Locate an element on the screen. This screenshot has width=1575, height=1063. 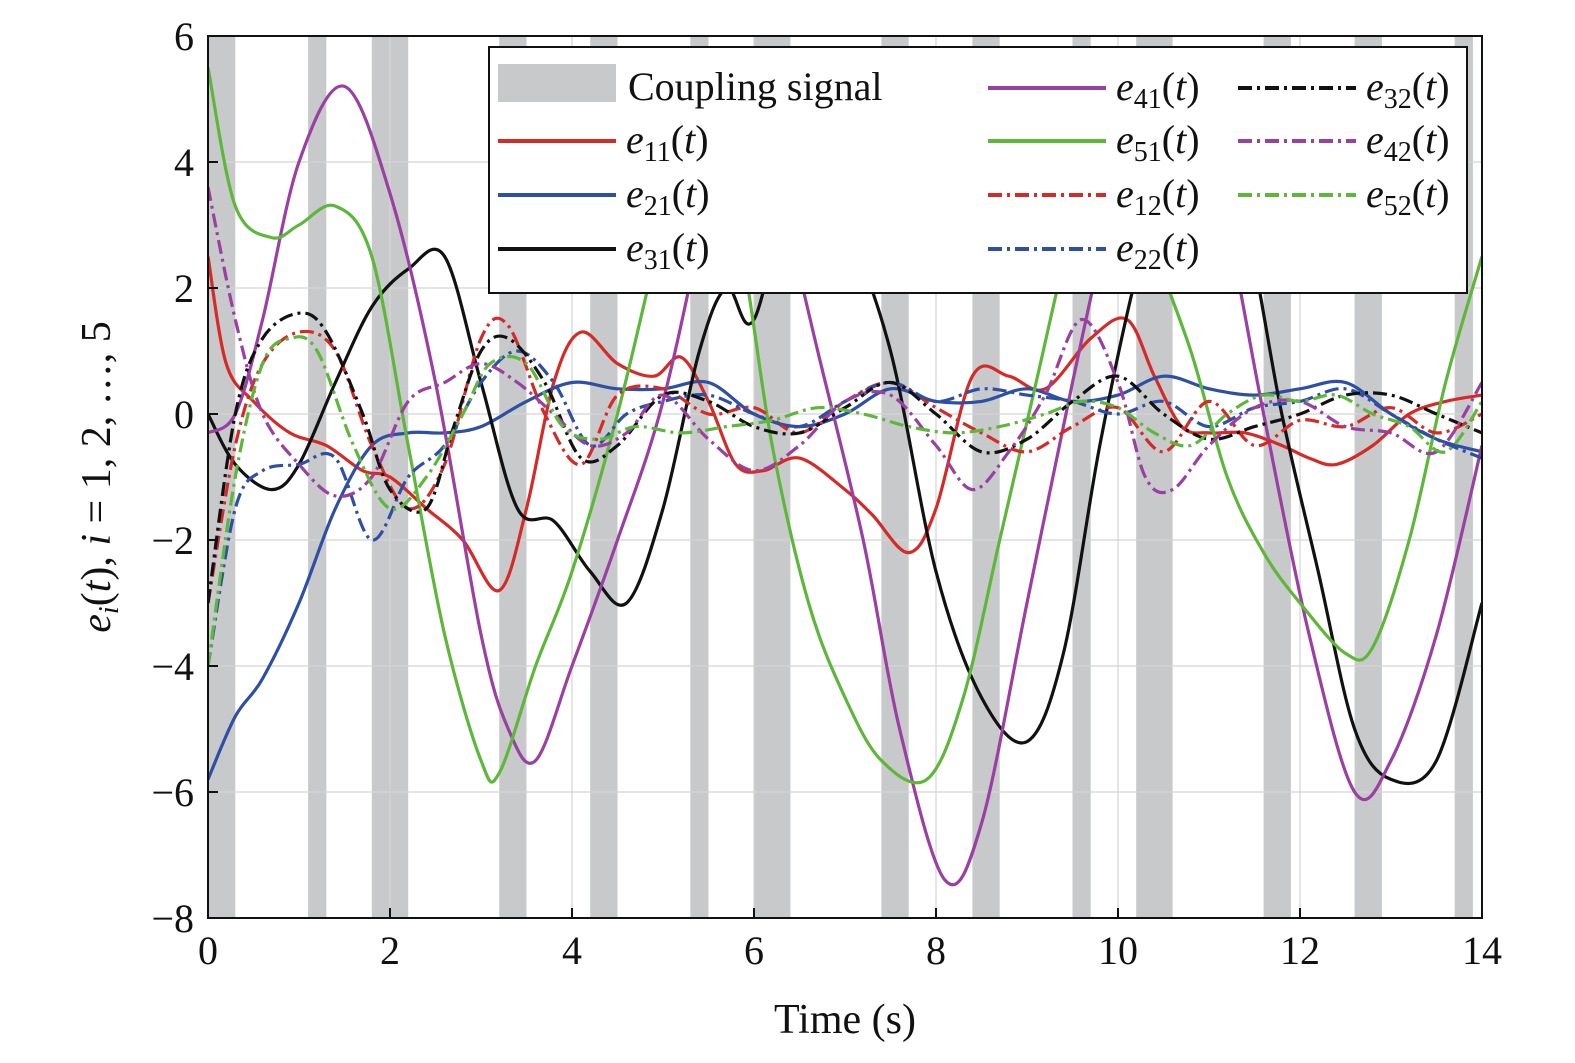
legend-label: e11(t) is located at coordinates (667, 142).